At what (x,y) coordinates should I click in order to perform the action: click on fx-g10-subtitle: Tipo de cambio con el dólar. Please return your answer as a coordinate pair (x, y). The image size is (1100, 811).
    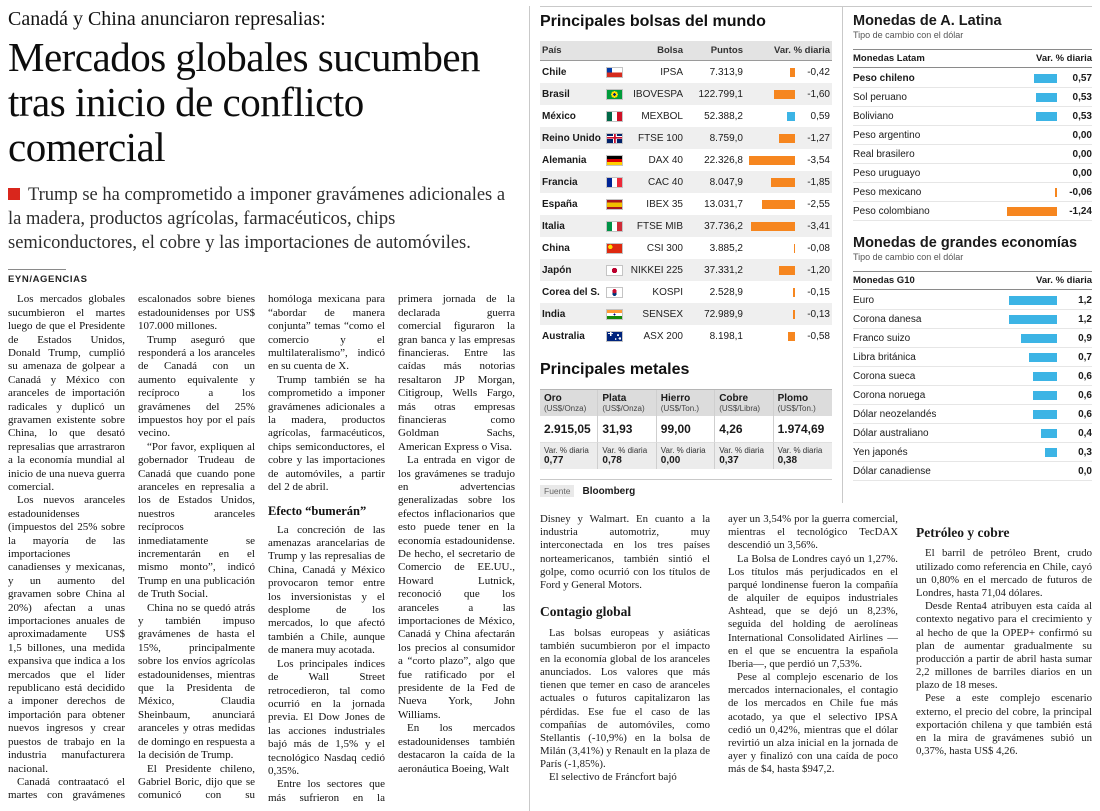
    Looking at the image, I should click on (908, 257).